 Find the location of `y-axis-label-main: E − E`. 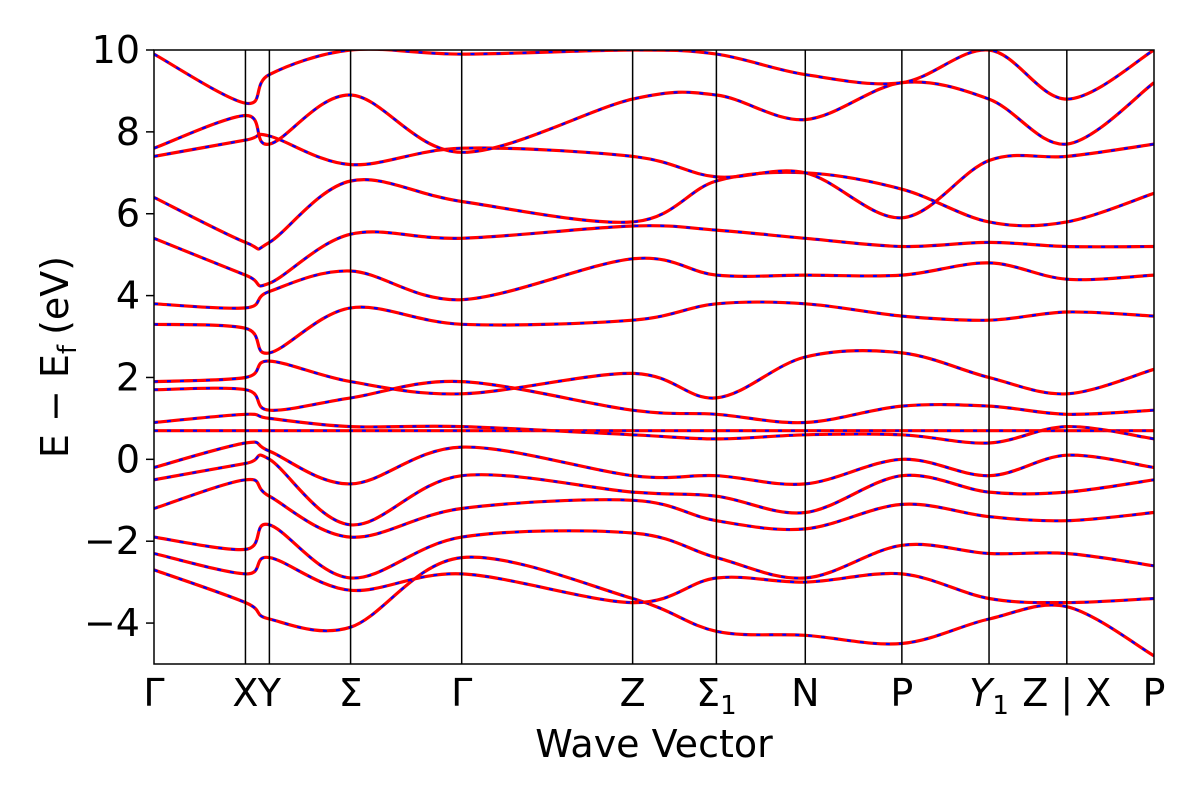

y-axis-label-main: E − E is located at coordinates (55, 406).